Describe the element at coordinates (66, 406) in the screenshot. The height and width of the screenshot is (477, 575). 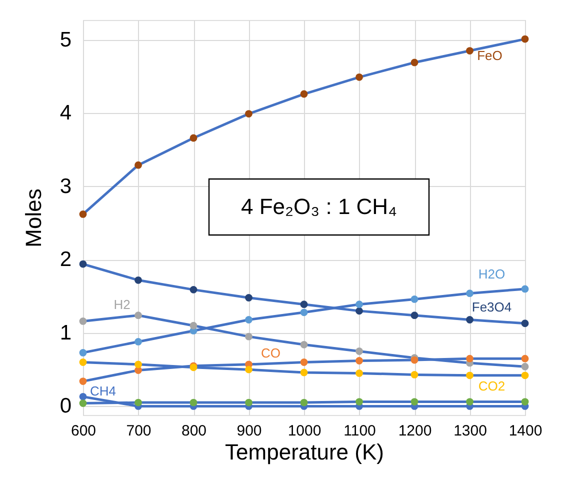
I see `y-tick-label: 0` at that location.